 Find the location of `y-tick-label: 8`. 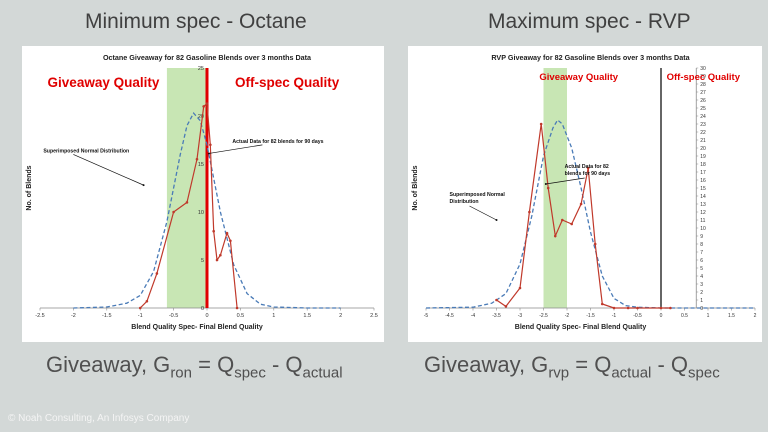

y-tick-label: 8 is located at coordinates (701, 245).